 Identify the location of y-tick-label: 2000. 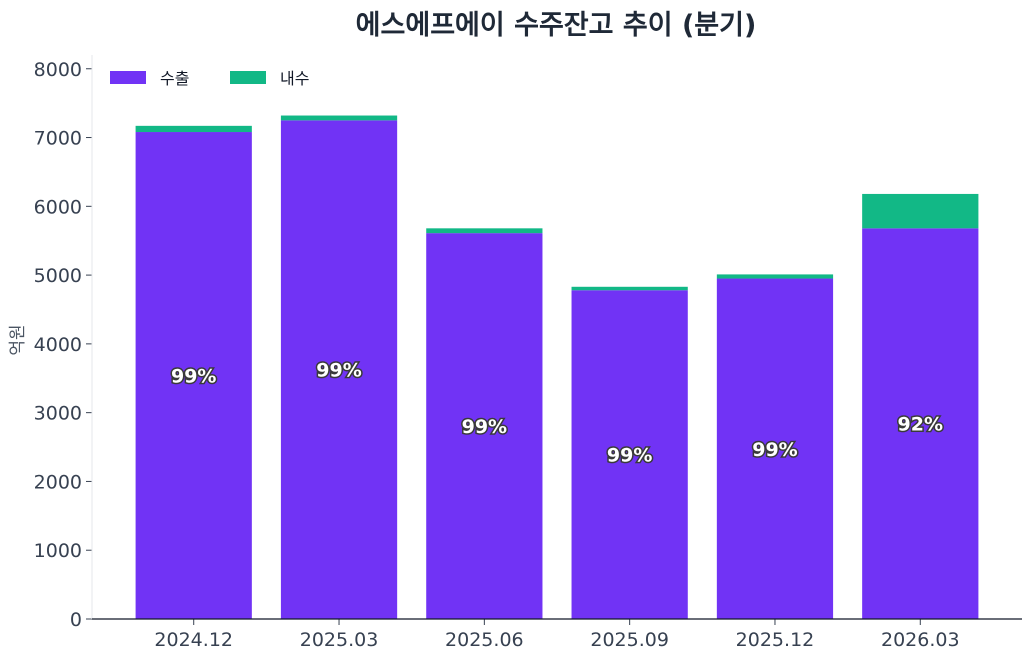
(58, 482).